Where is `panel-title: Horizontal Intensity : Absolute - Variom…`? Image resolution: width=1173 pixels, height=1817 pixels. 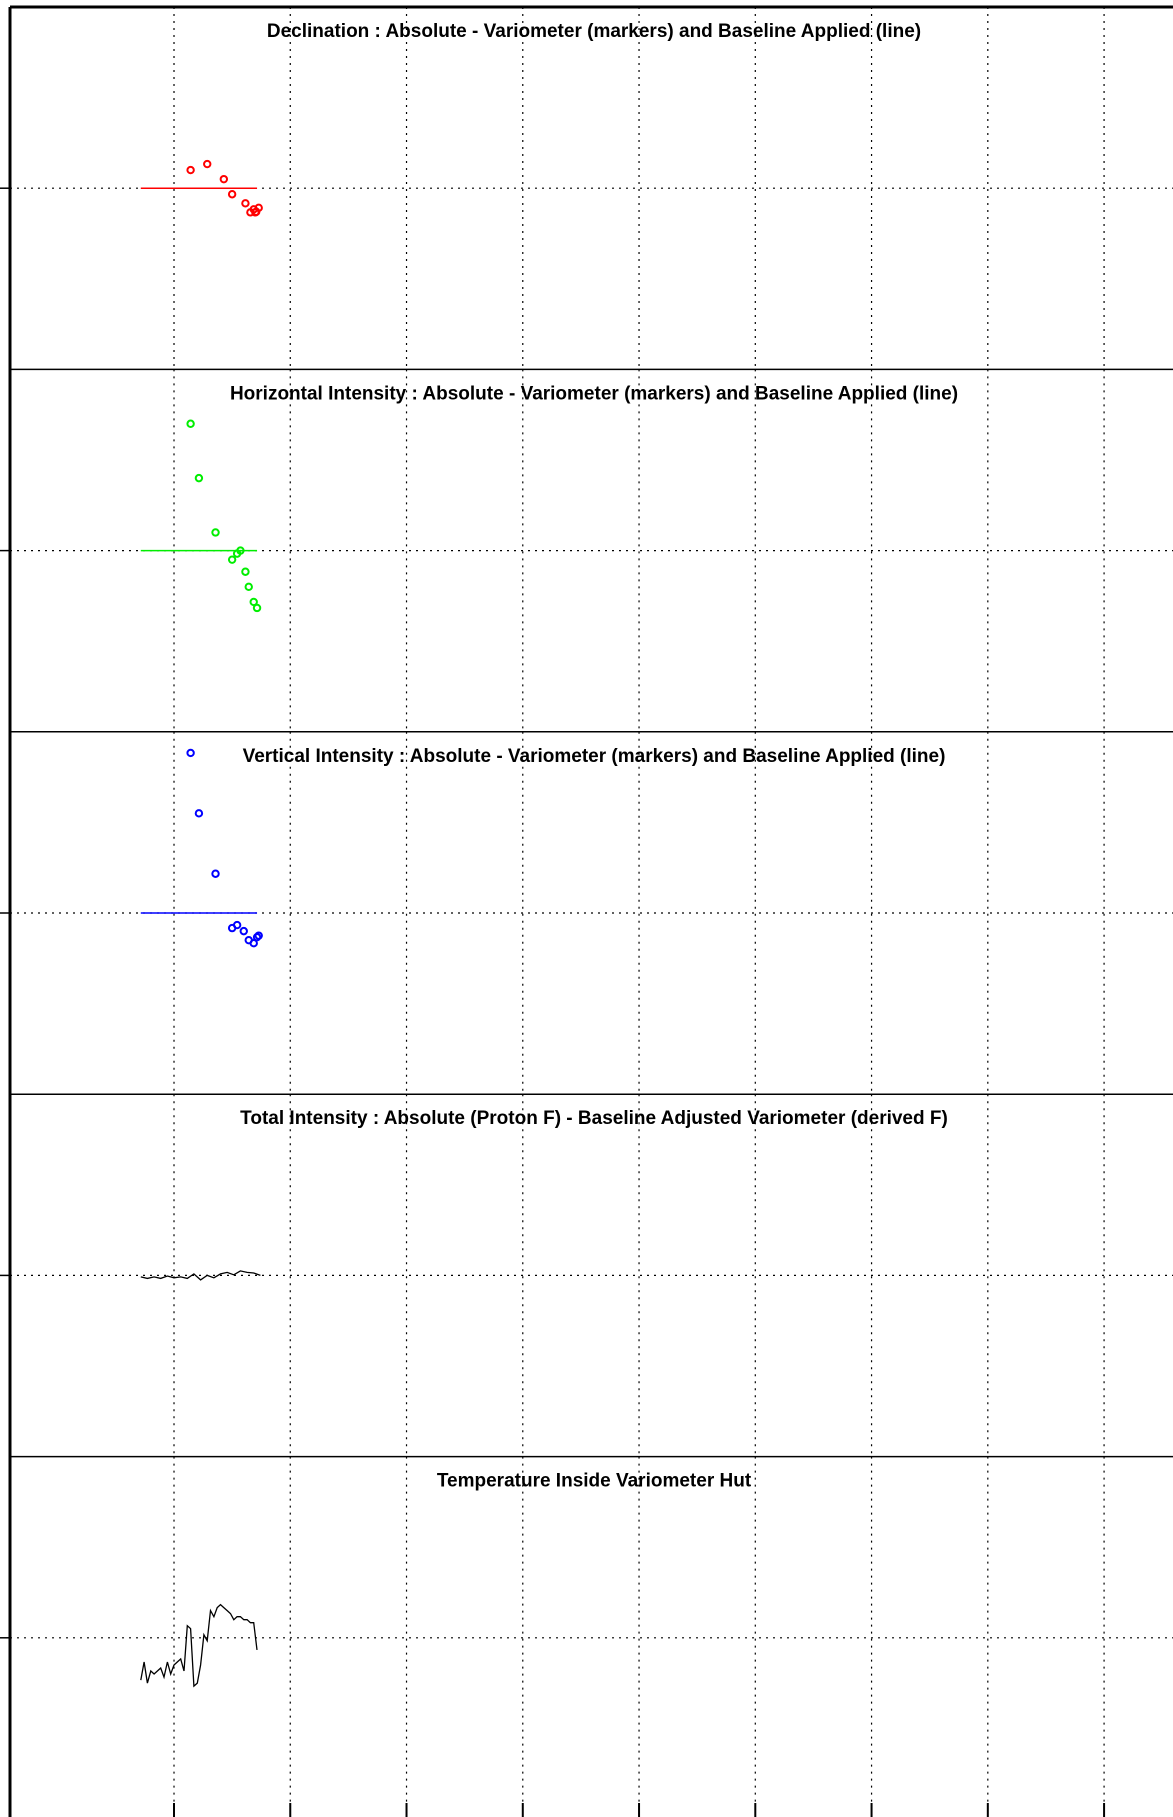
panel-title: Horizontal Intensity : Absolute - Variom… is located at coordinates (594, 393).